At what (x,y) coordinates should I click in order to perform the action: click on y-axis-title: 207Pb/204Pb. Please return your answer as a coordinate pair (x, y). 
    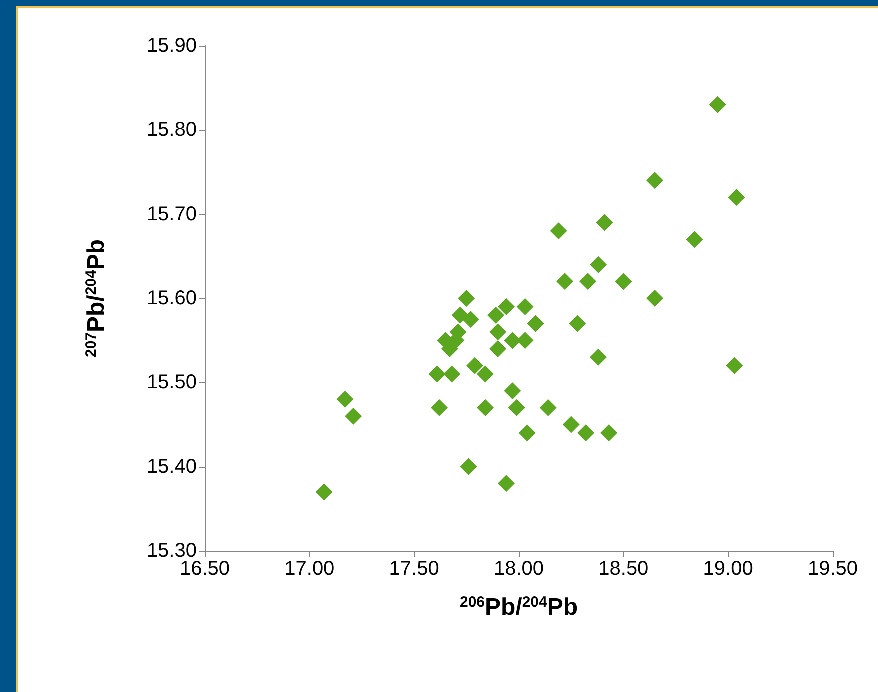
    Looking at the image, I should click on (96, 298).